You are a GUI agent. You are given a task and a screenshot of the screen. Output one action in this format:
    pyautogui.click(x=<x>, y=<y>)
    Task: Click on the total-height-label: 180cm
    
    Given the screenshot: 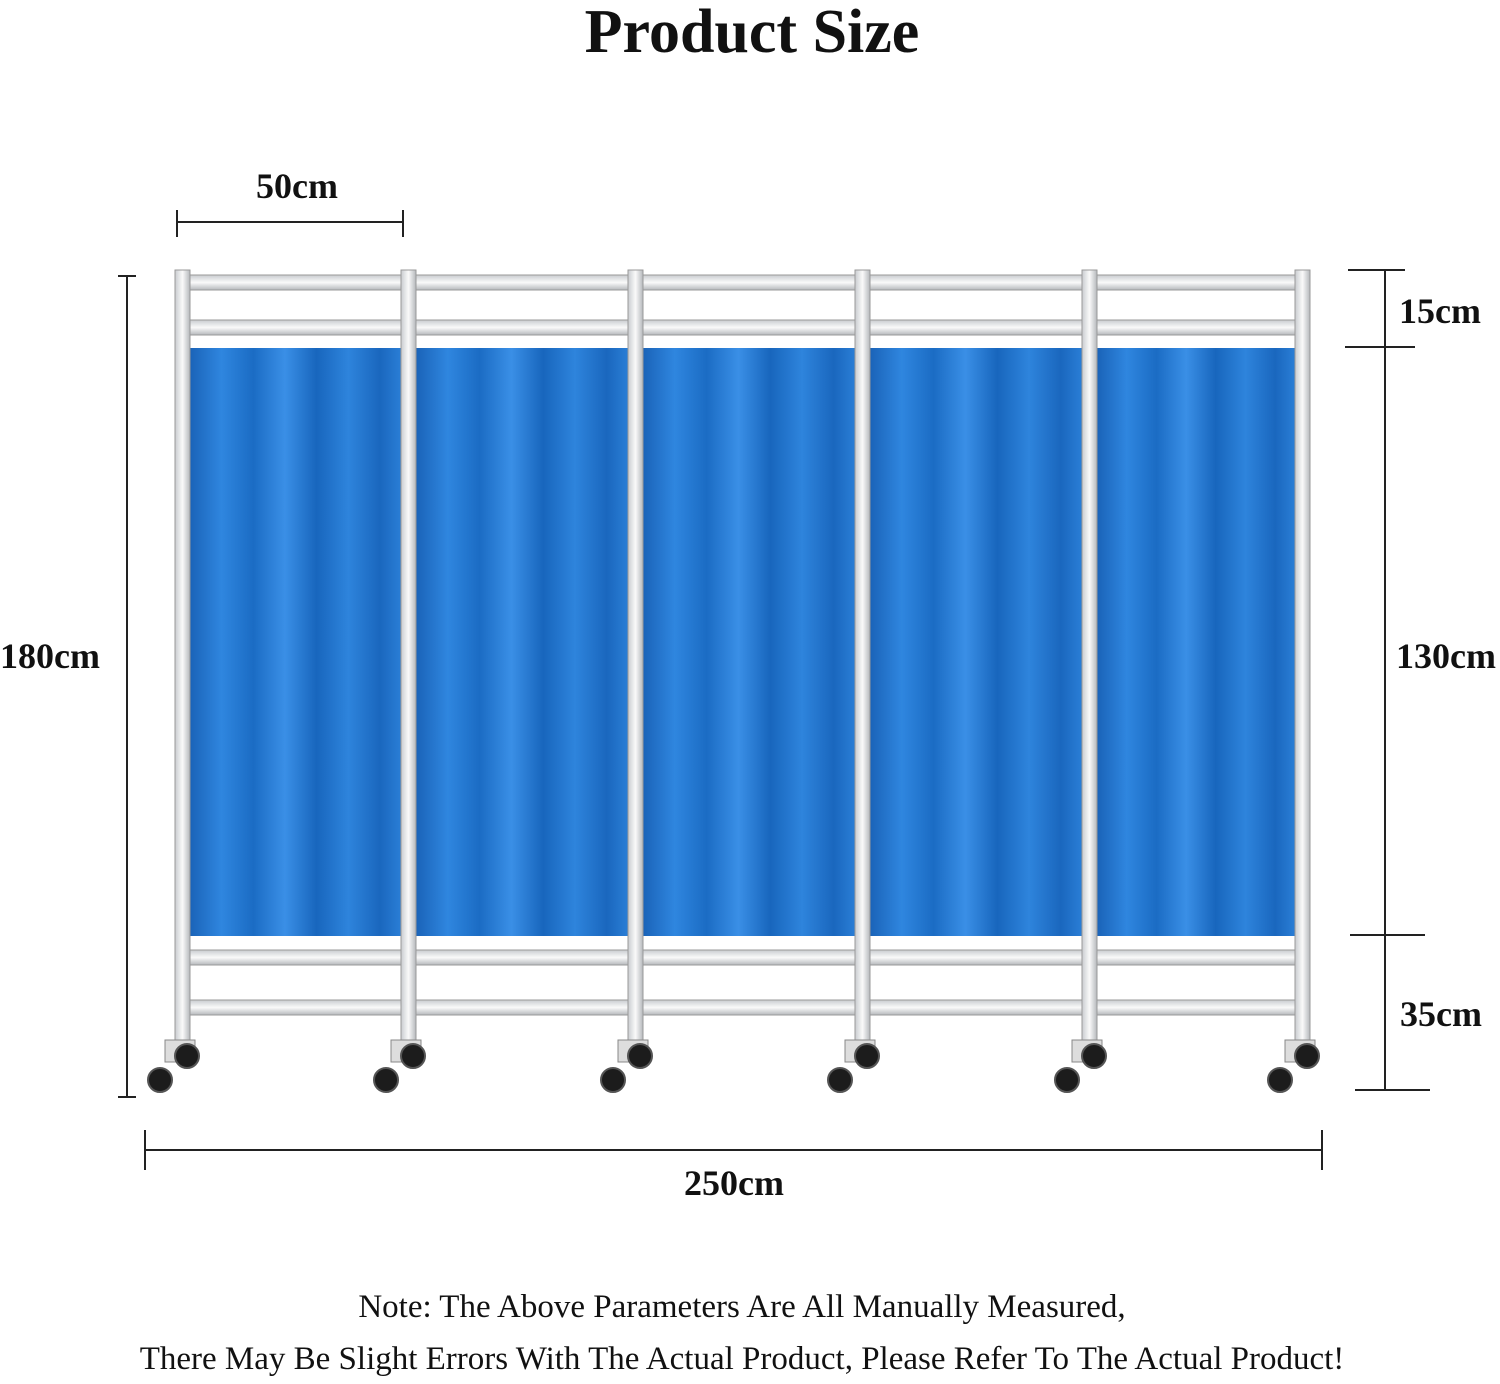 What is the action you would take?
    pyautogui.click(x=50, y=656)
    